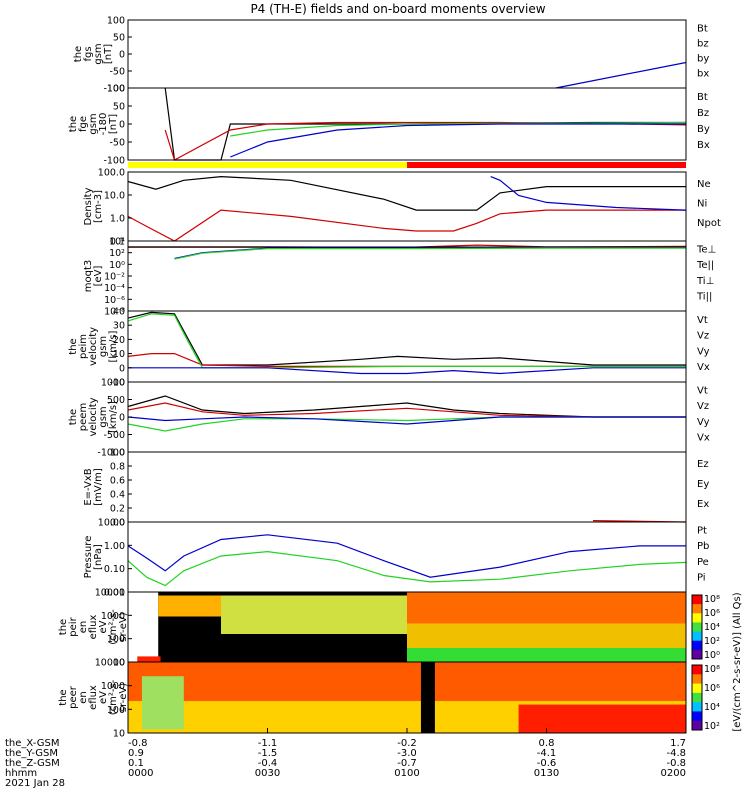  What do you see at coordinates (117, 481) in the screenshot?
I see `ytick-label: 0.6` at bounding box center [117, 481].